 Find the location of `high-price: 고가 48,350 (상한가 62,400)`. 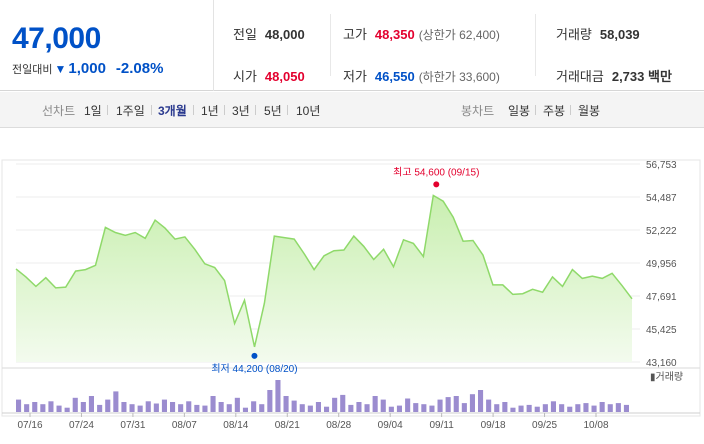

high-price: 고가 48,350 (상한가 62,400) is located at coordinates (421, 33).